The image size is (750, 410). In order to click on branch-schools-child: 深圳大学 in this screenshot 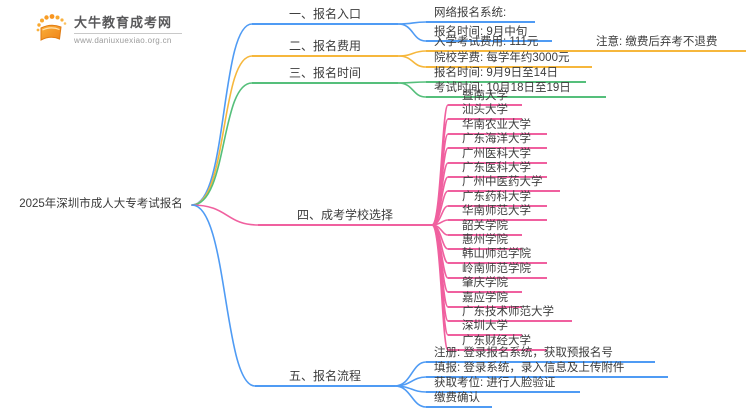, I will do `click(485, 327)`.